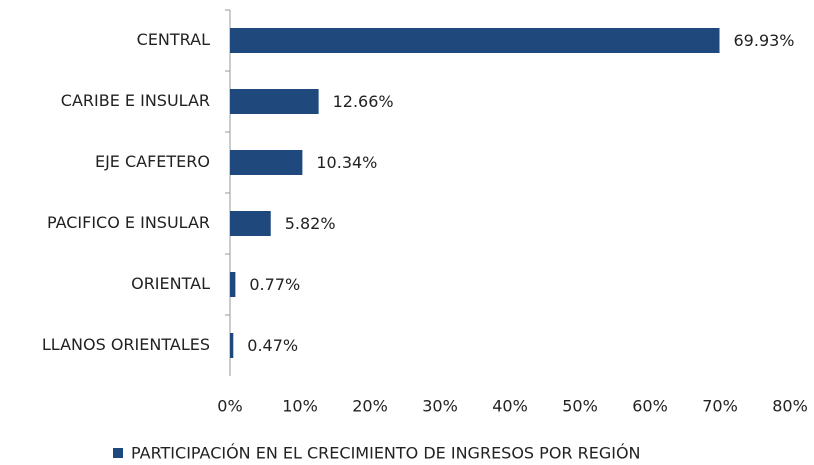  What do you see at coordinates (118, 453) in the screenshot?
I see `legend-swatch` at bounding box center [118, 453].